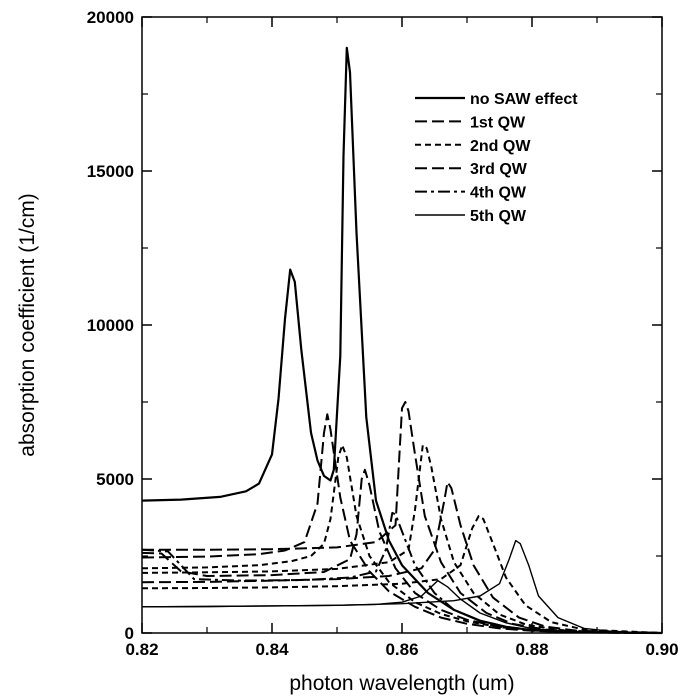  What do you see at coordinates (401, 683) in the screenshot?
I see `x-axis-label: photon wavelength (um)` at bounding box center [401, 683].